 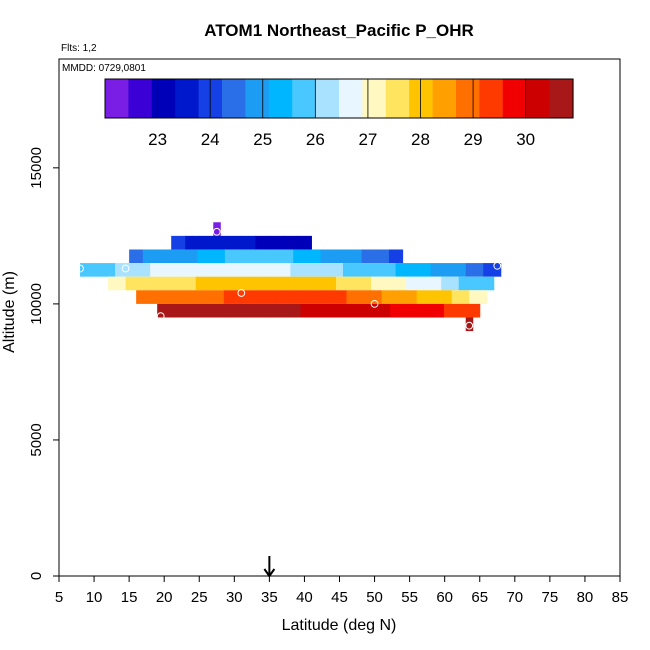 What do you see at coordinates (479, 597) in the screenshot?
I see `x-tick-label: 65` at bounding box center [479, 597].